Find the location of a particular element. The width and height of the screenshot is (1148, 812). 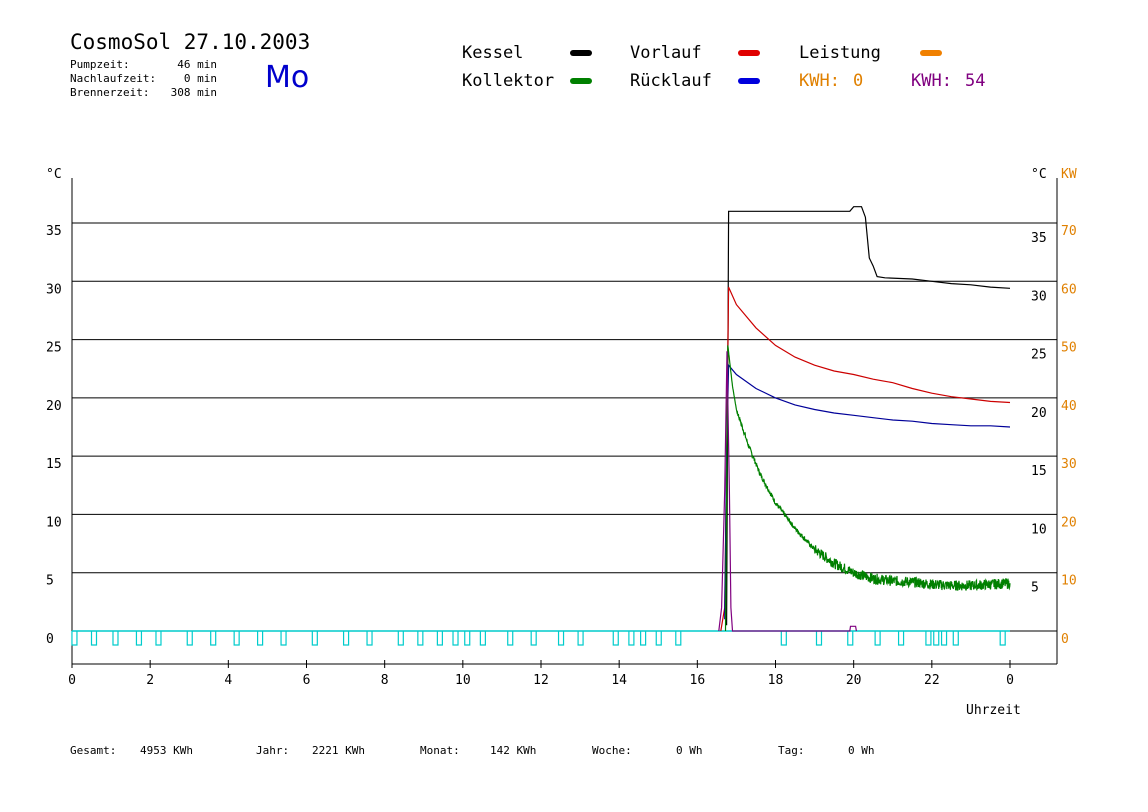

x-tick-label: 20 is located at coordinates (854, 680).